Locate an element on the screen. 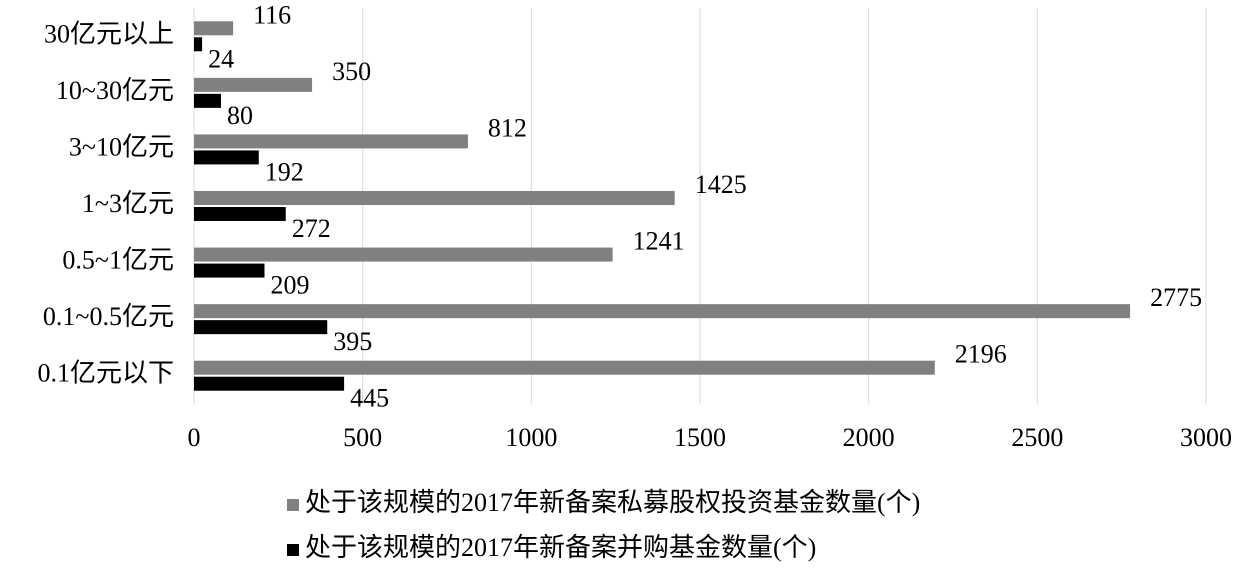 This screenshot has width=1244, height=573. data-label: 80 is located at coordinates (240, 115).